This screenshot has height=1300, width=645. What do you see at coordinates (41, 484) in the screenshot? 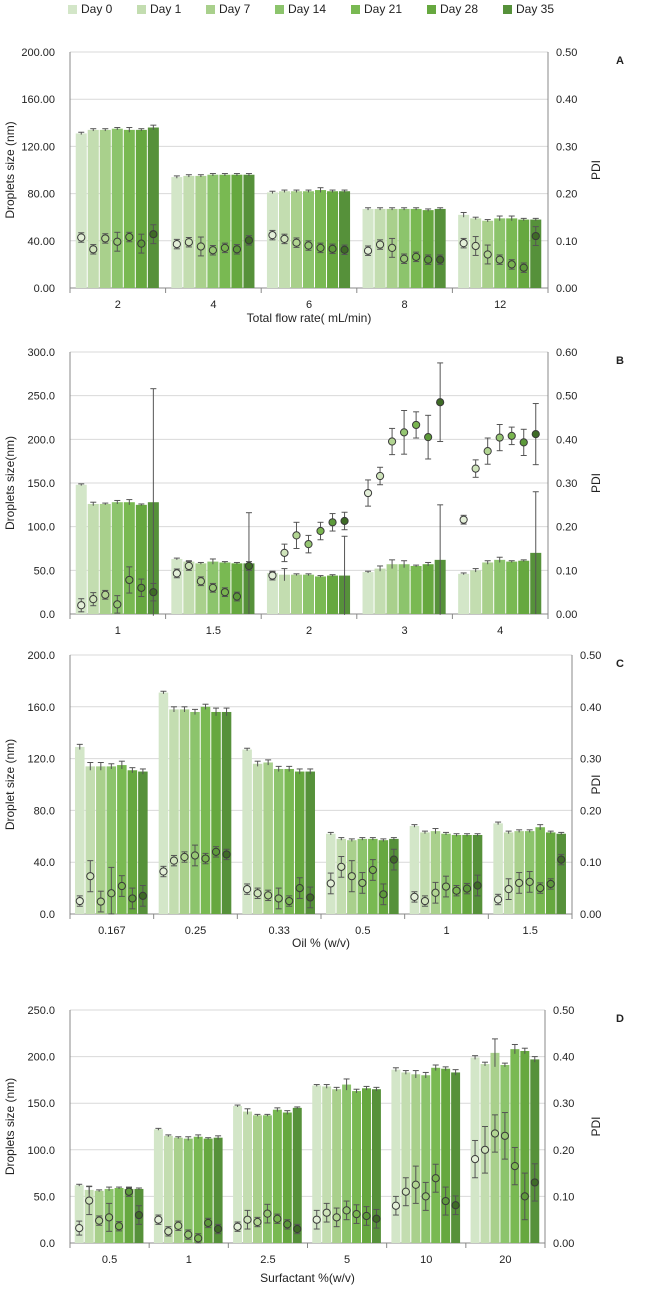
I see `y-tick-label: 150.0` at bounding box center [41, 484].